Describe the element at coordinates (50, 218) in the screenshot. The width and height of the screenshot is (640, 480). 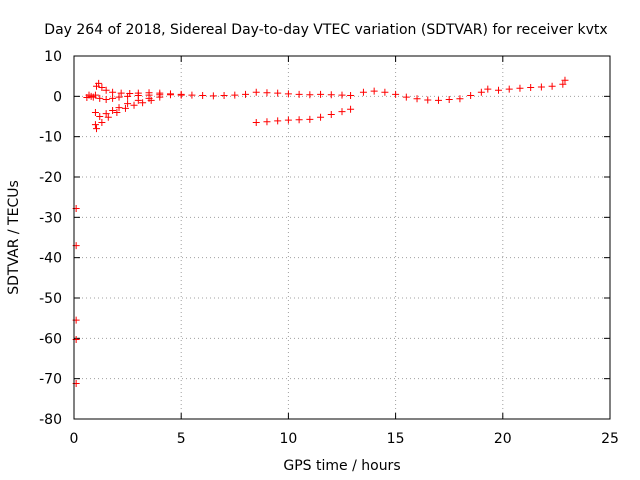
I see `y-tick-label: -30` at that location.